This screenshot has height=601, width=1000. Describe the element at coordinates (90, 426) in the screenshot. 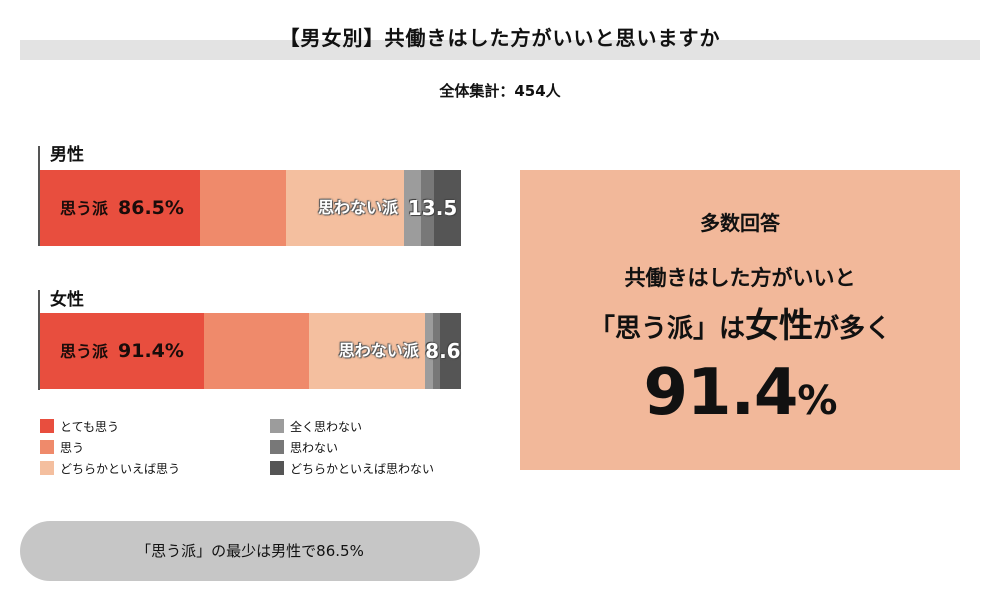

I see `legend-label: とても思う` at that location.